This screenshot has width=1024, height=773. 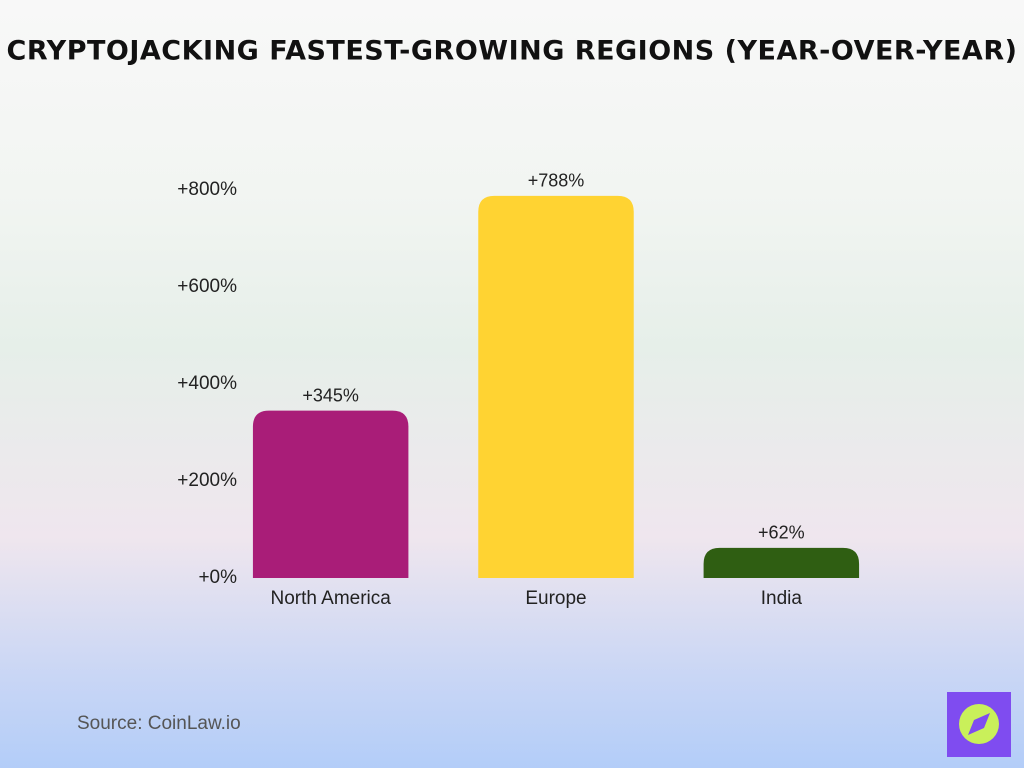 What do you see at coordinates (782, 598) in the screenshot?
I see `x-tick-label: India` at bounding box center [782, 598].